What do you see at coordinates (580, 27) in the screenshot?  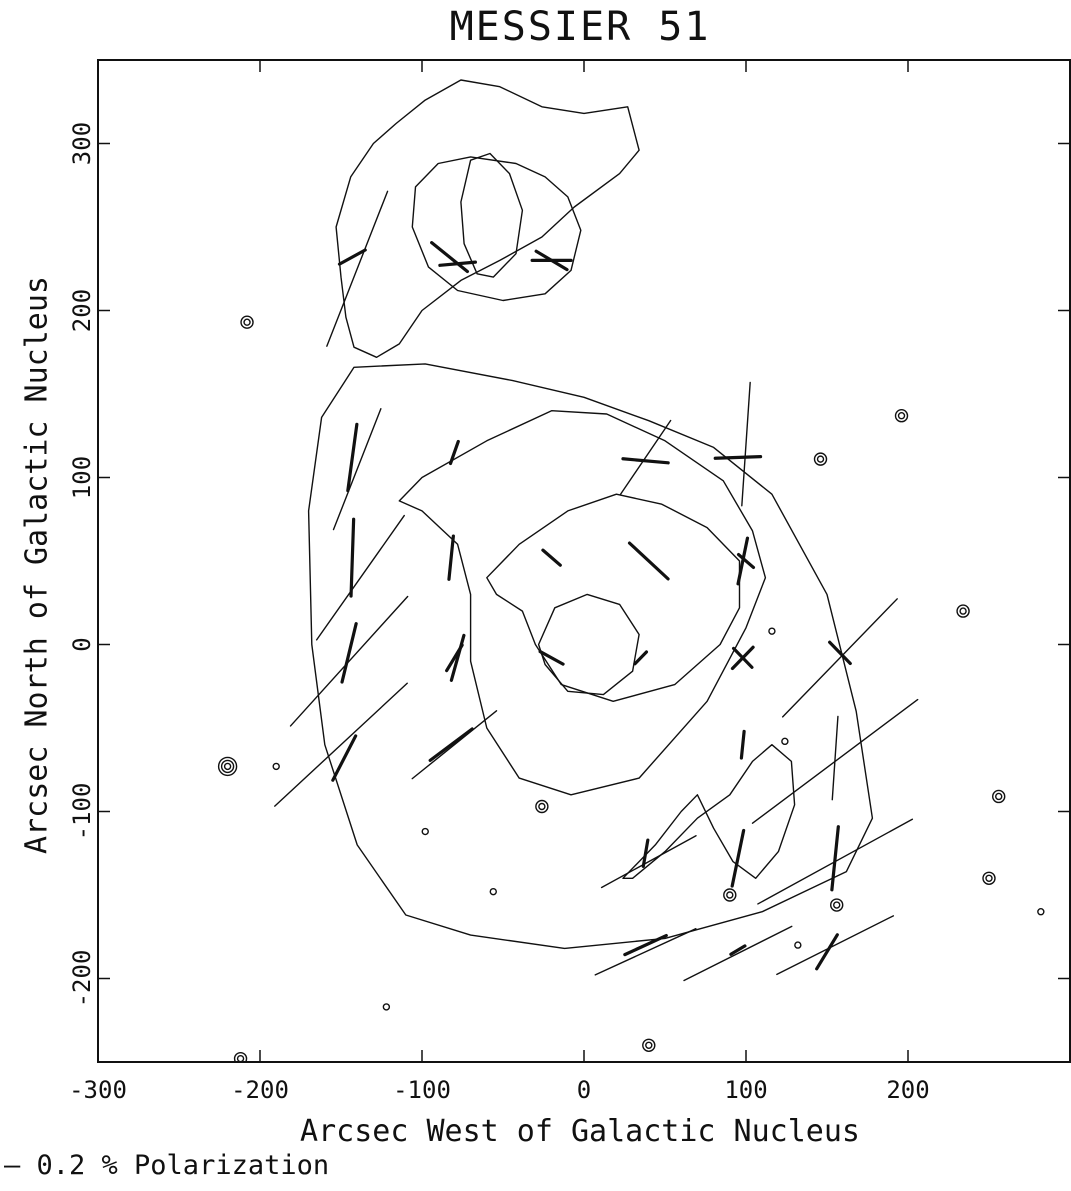 I see `chart-title: MESSIER 51` at bounding box center [580, 27].